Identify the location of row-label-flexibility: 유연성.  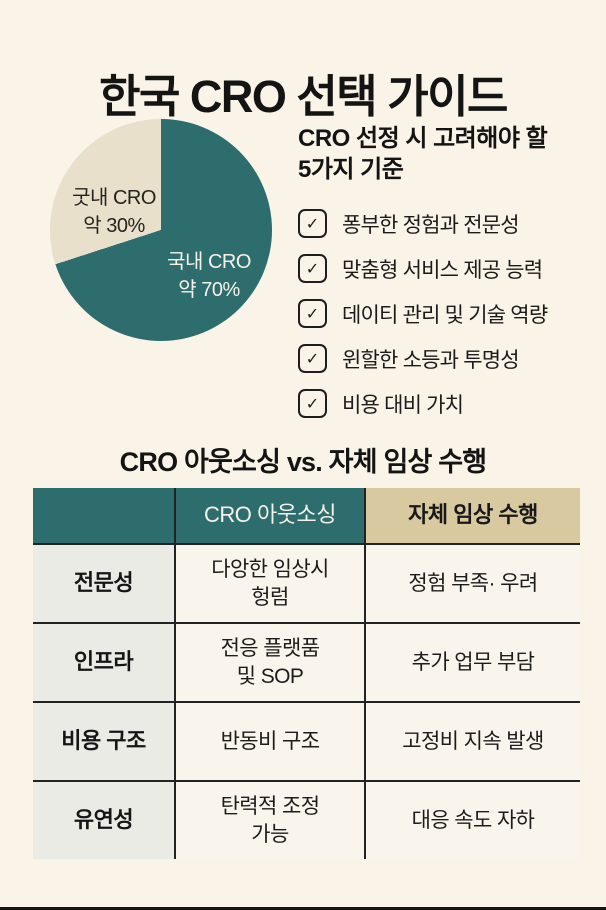
(104, 819).